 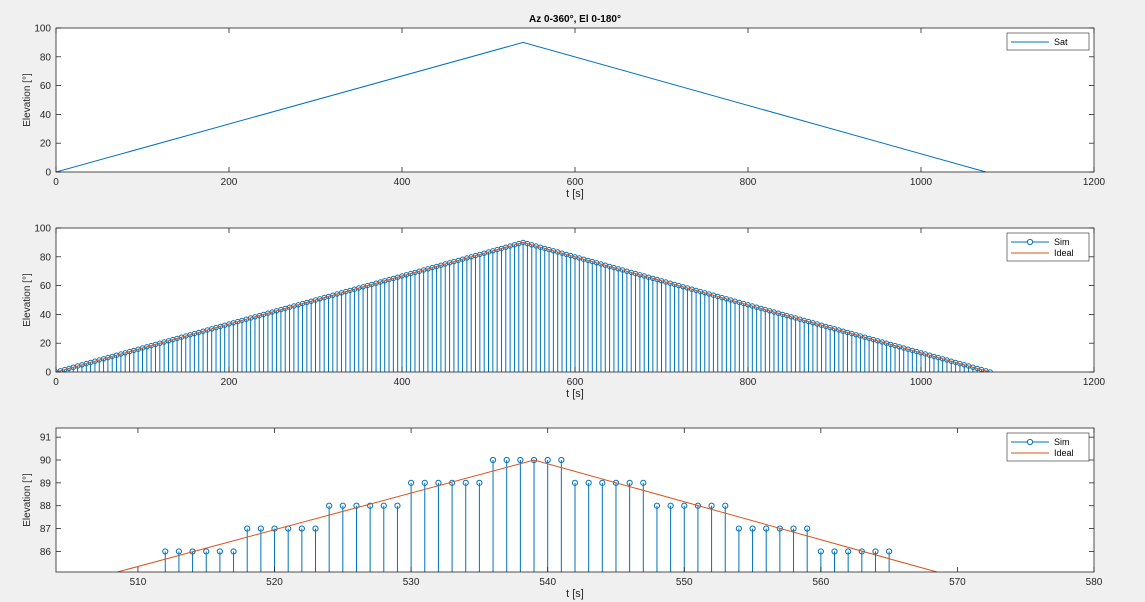 I want to click on y-tick-label: 86, so click(x=46, y=552).